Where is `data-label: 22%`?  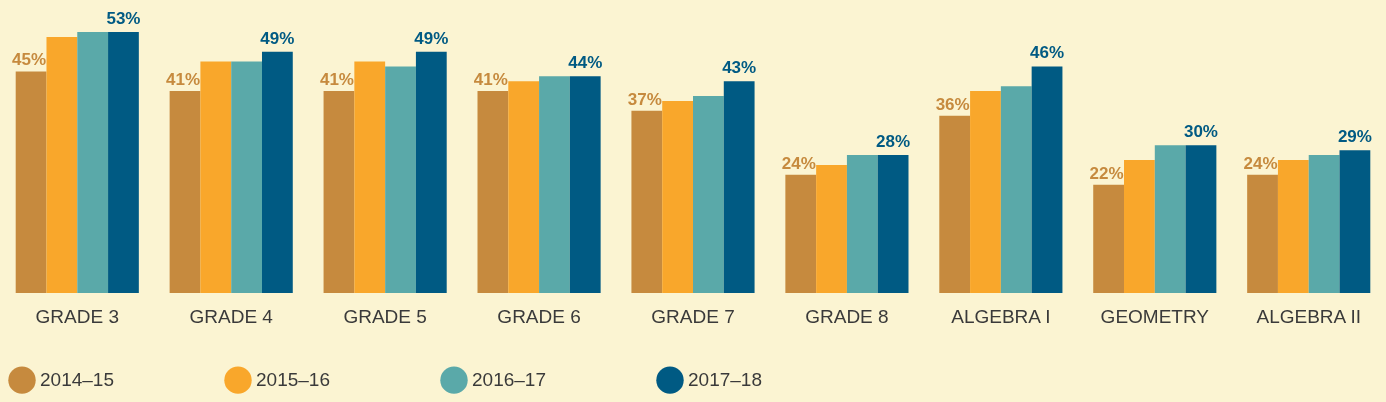 data-label: 22% is located at coordinates (1106, 173).